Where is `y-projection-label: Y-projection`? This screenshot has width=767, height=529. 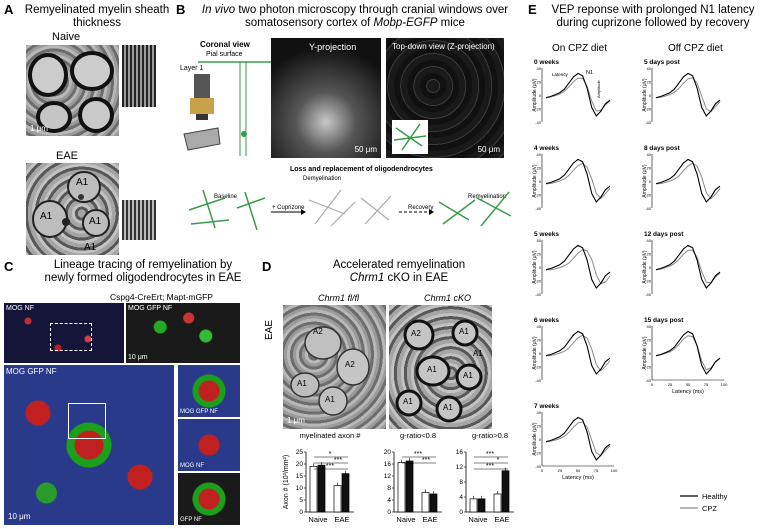
y-projection-label: Y-projection is located at coordinates (333, 47).